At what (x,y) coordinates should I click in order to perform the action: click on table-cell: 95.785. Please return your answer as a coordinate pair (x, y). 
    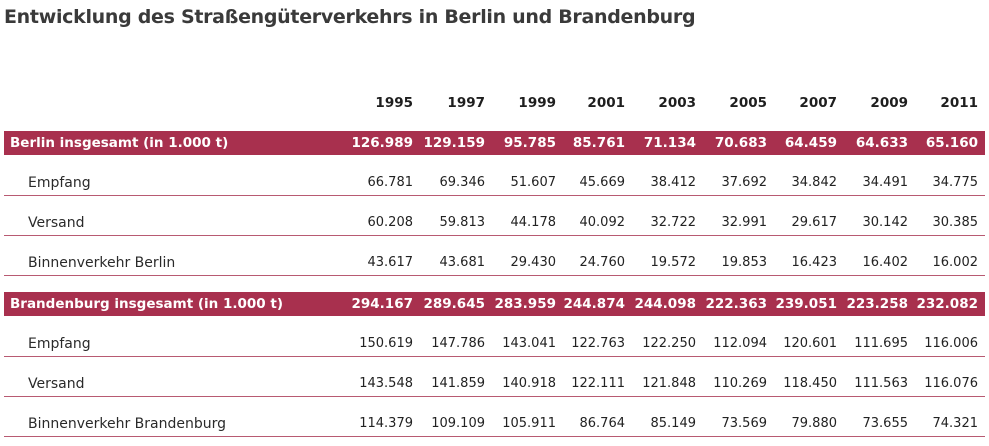
    Looking at the image, I should click on (529, 143).